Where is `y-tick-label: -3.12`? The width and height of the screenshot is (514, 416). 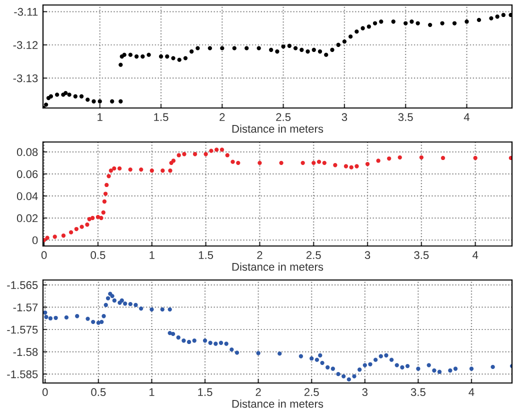
y-tick-label: -3.12 is located at coordinates (25, 45).